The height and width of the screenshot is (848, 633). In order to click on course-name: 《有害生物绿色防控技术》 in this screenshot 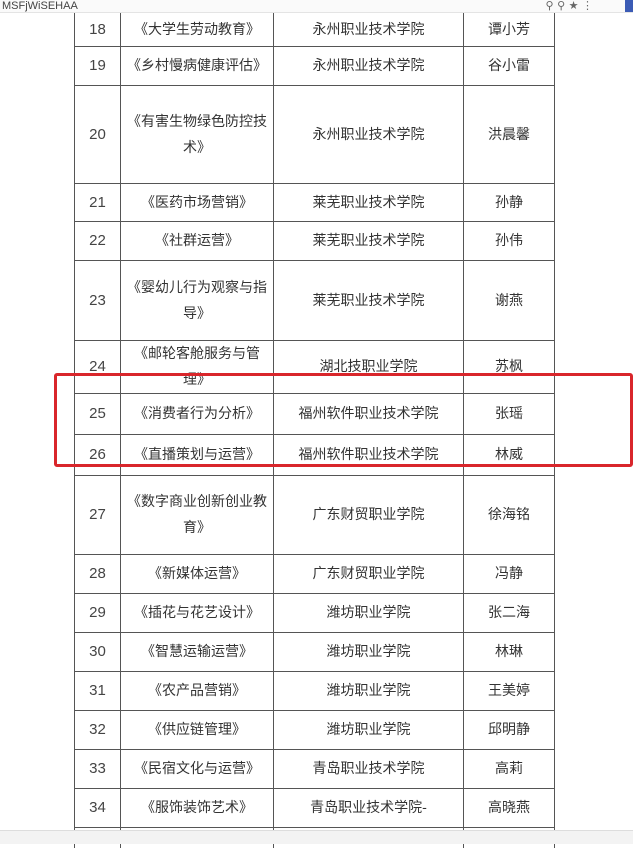, I will do `click(197, 134)`.